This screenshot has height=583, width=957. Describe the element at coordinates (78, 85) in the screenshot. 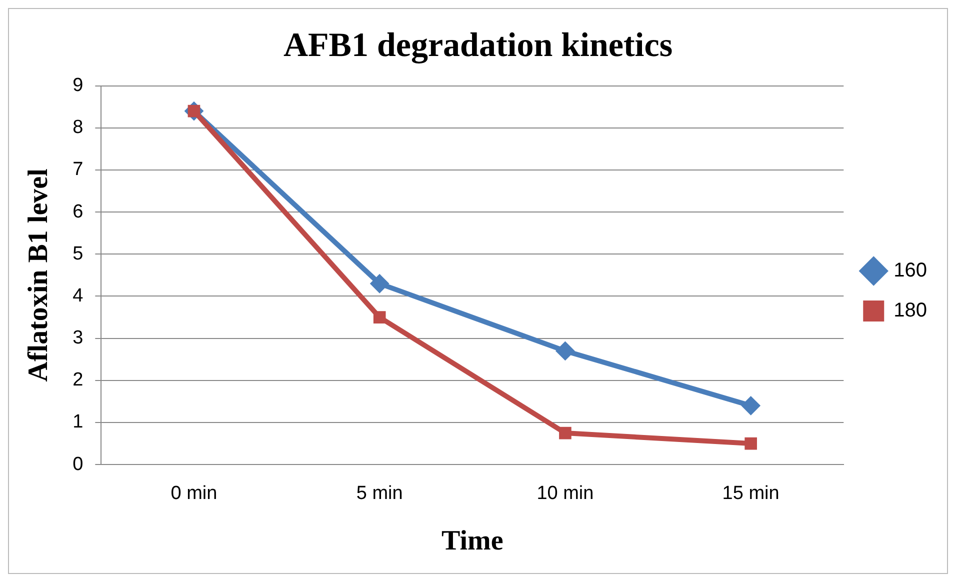

I see `y-tick-label: 9` at that location.